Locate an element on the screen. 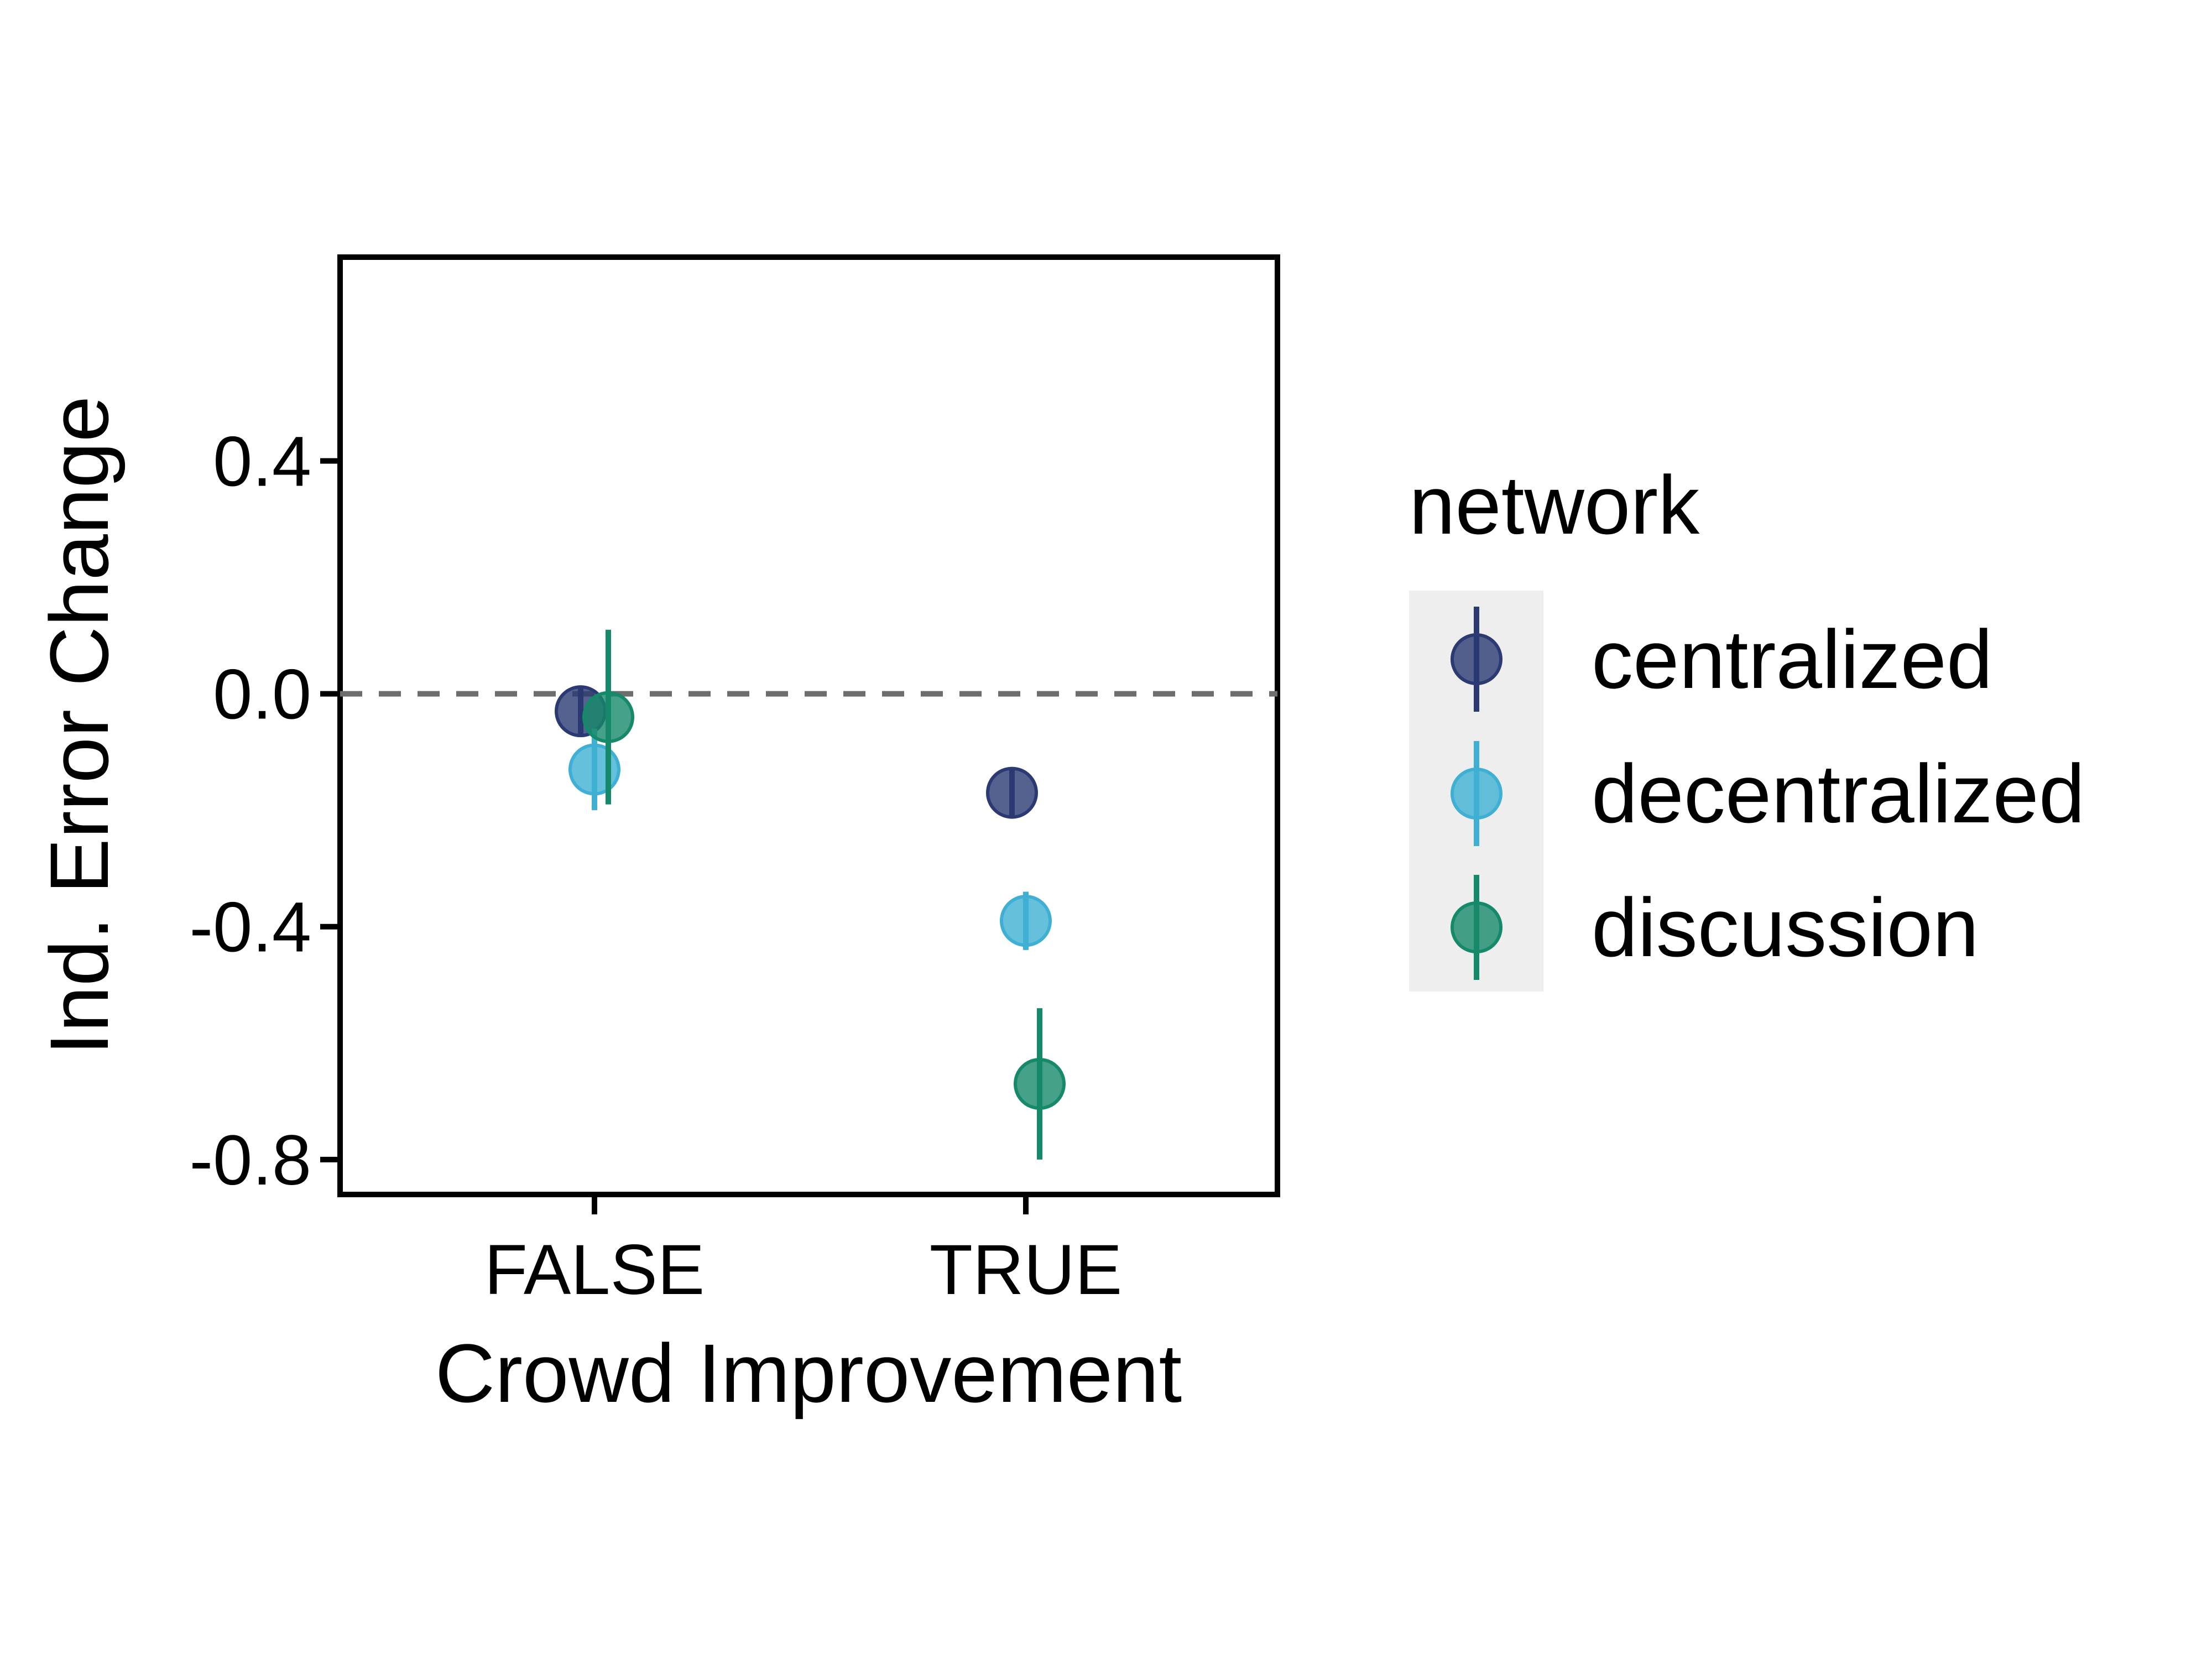 The height and width of the screenshot is (1659, 2212). x-tick-label: FALSE is located at coordinates (595, 1270).